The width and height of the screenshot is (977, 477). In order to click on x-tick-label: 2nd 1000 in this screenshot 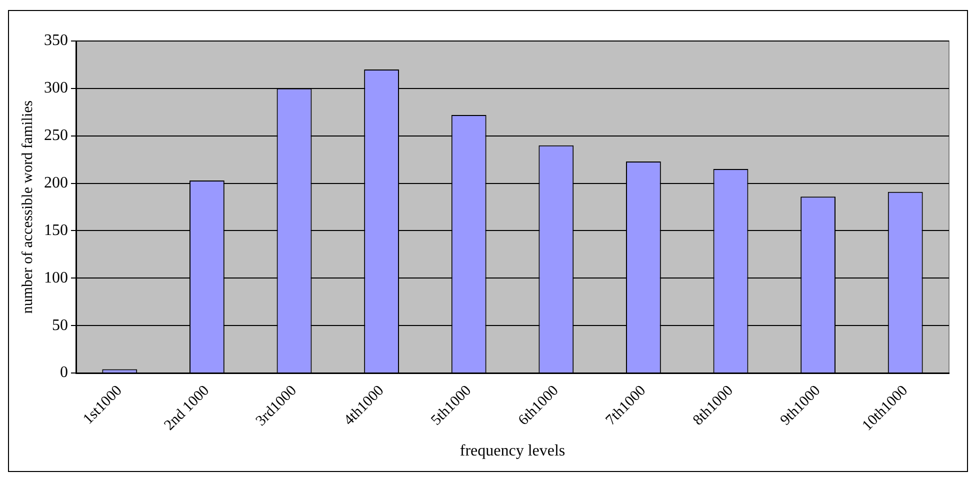, I will do `click(187, 408)`.